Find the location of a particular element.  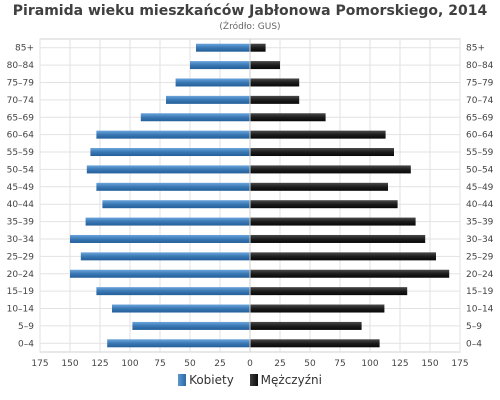

y-tick-label-right: 40–44 is located at coordinates (480, 205).